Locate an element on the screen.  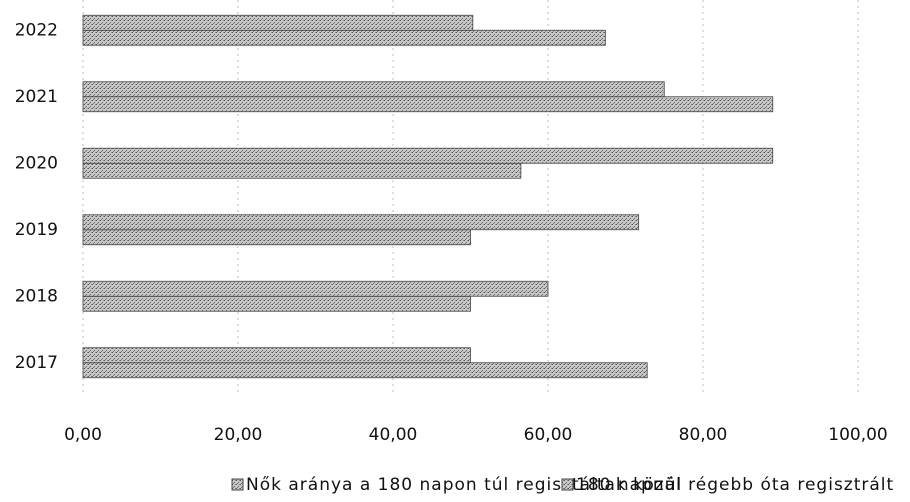
y-tick-label: 2019 is located at coordinates (36, 230).